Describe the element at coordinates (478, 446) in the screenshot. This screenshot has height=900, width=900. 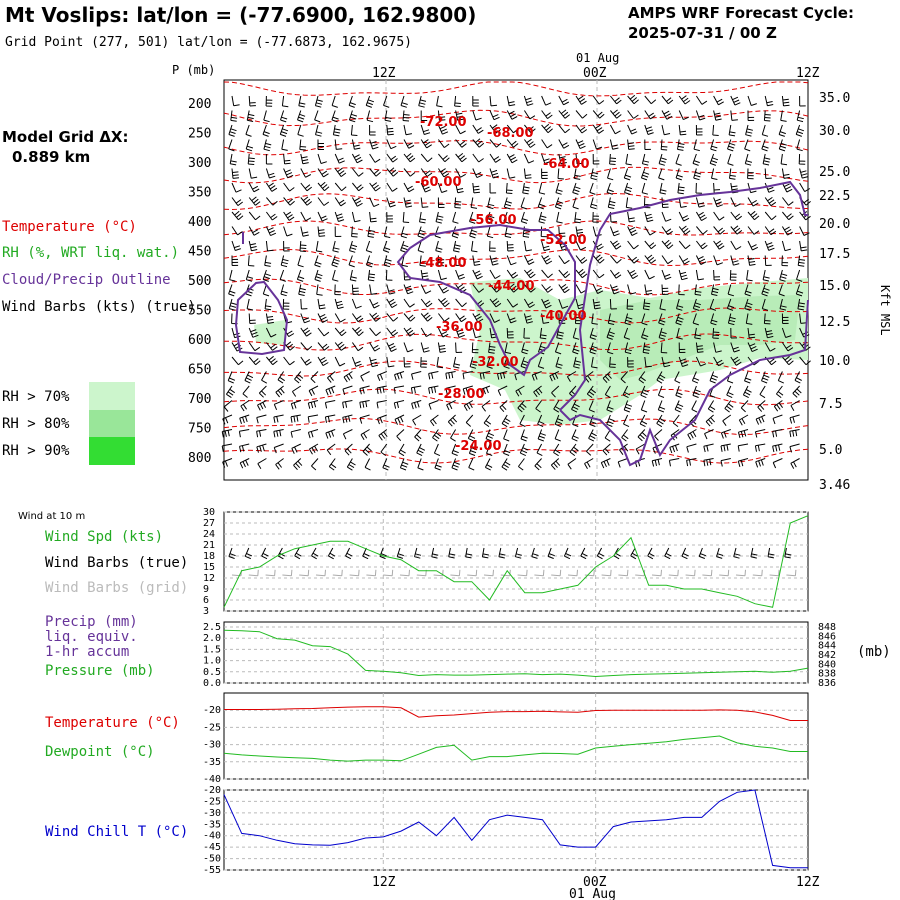
I see `temp-label-24: -24.00` at that location.